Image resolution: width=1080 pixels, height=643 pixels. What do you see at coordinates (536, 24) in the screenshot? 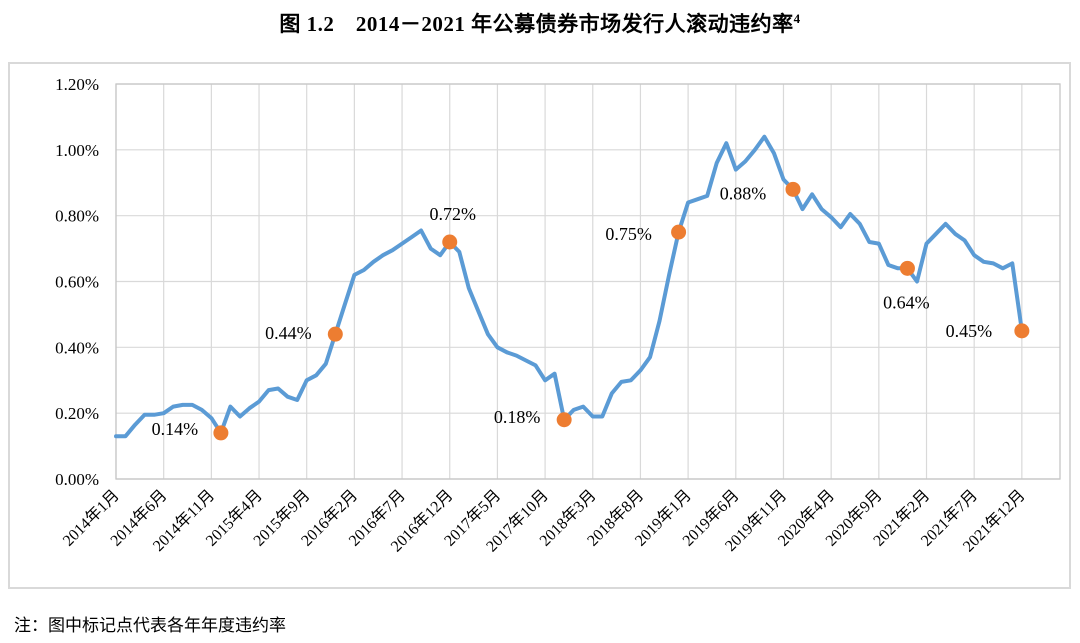
I see `figure-title-text: 图 1.2 2014－2021 年公募债券市场发行人滚动违约率` at bounding box center [536, 24].